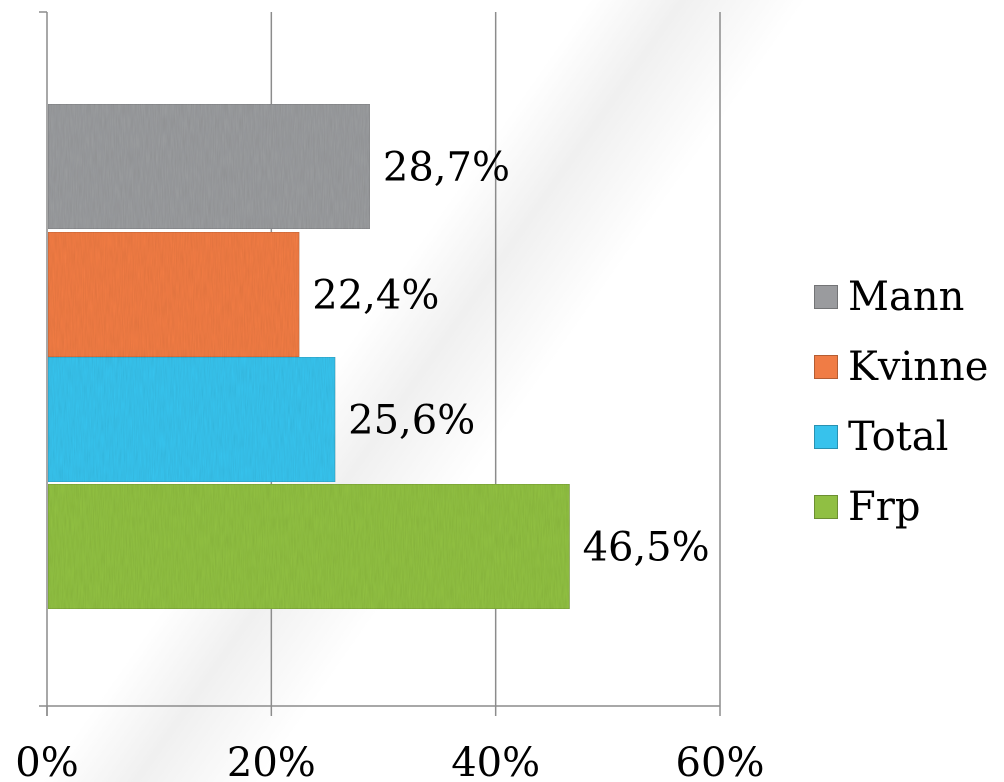 The image size is (1004, 782). Describe the element at coordinates (389, 761) in the screenshot. I see `x-tick-labels: 0% 20% 40% 60%` at that location.